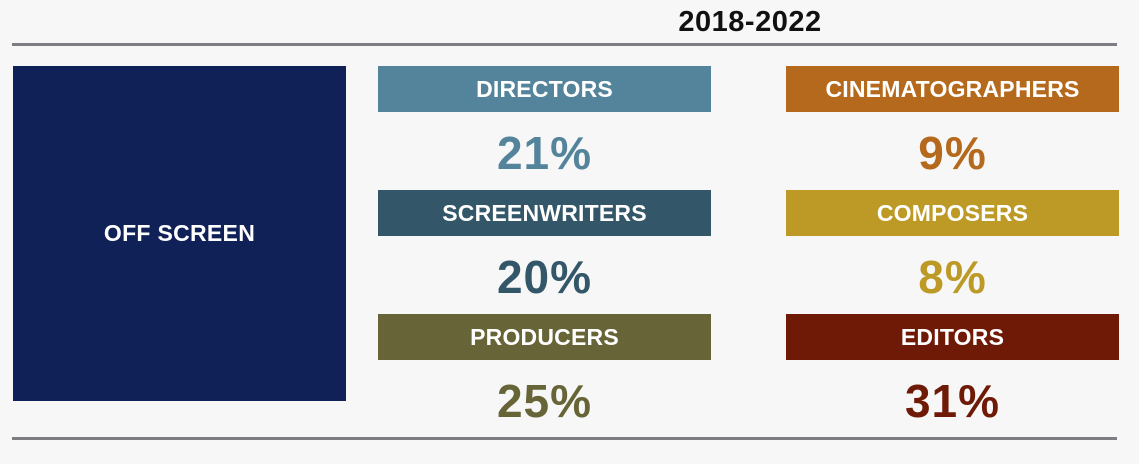 Image resolution: width=1139 pixels, height=464 pixels. I want to click on cinematographers-label: CINEMATOGRAPHERS, so click(952, 89).